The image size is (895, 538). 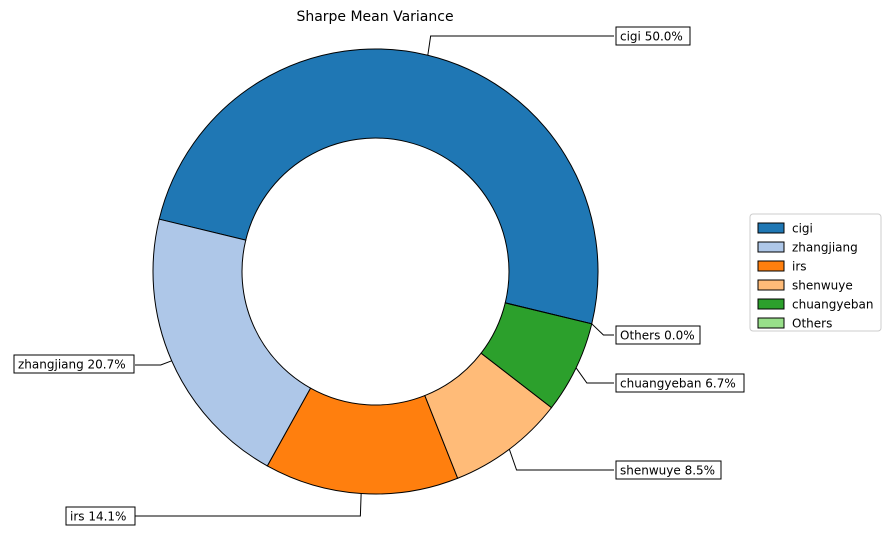 I want to click on legend-label-cigi: cigi, so click(x=802, y=229).